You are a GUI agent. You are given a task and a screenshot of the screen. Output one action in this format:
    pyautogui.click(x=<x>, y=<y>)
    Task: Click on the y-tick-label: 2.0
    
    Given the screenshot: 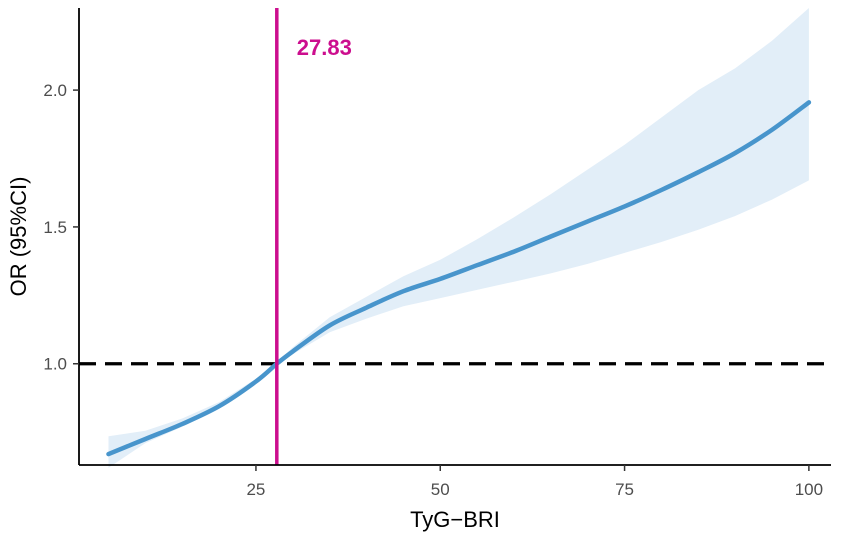 What is the action you would take?
    pyautogui.click(x=55, y=90)
    